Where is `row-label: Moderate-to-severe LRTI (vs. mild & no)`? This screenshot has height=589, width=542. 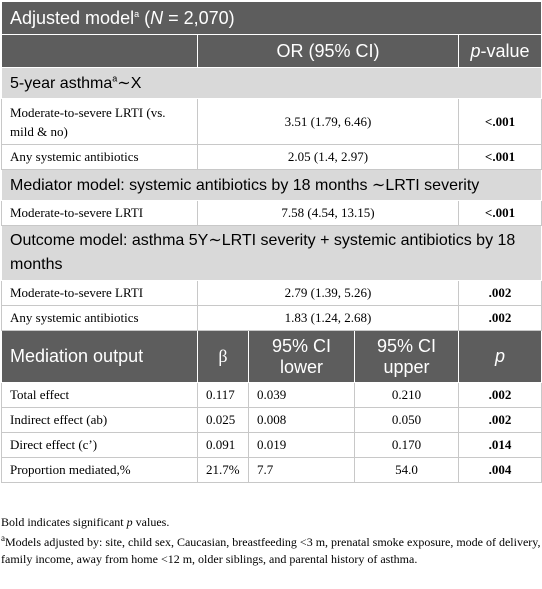 row-label: Moderate-to-severe LRTI (vs. mild & no) is located at coordinates (99, 121).